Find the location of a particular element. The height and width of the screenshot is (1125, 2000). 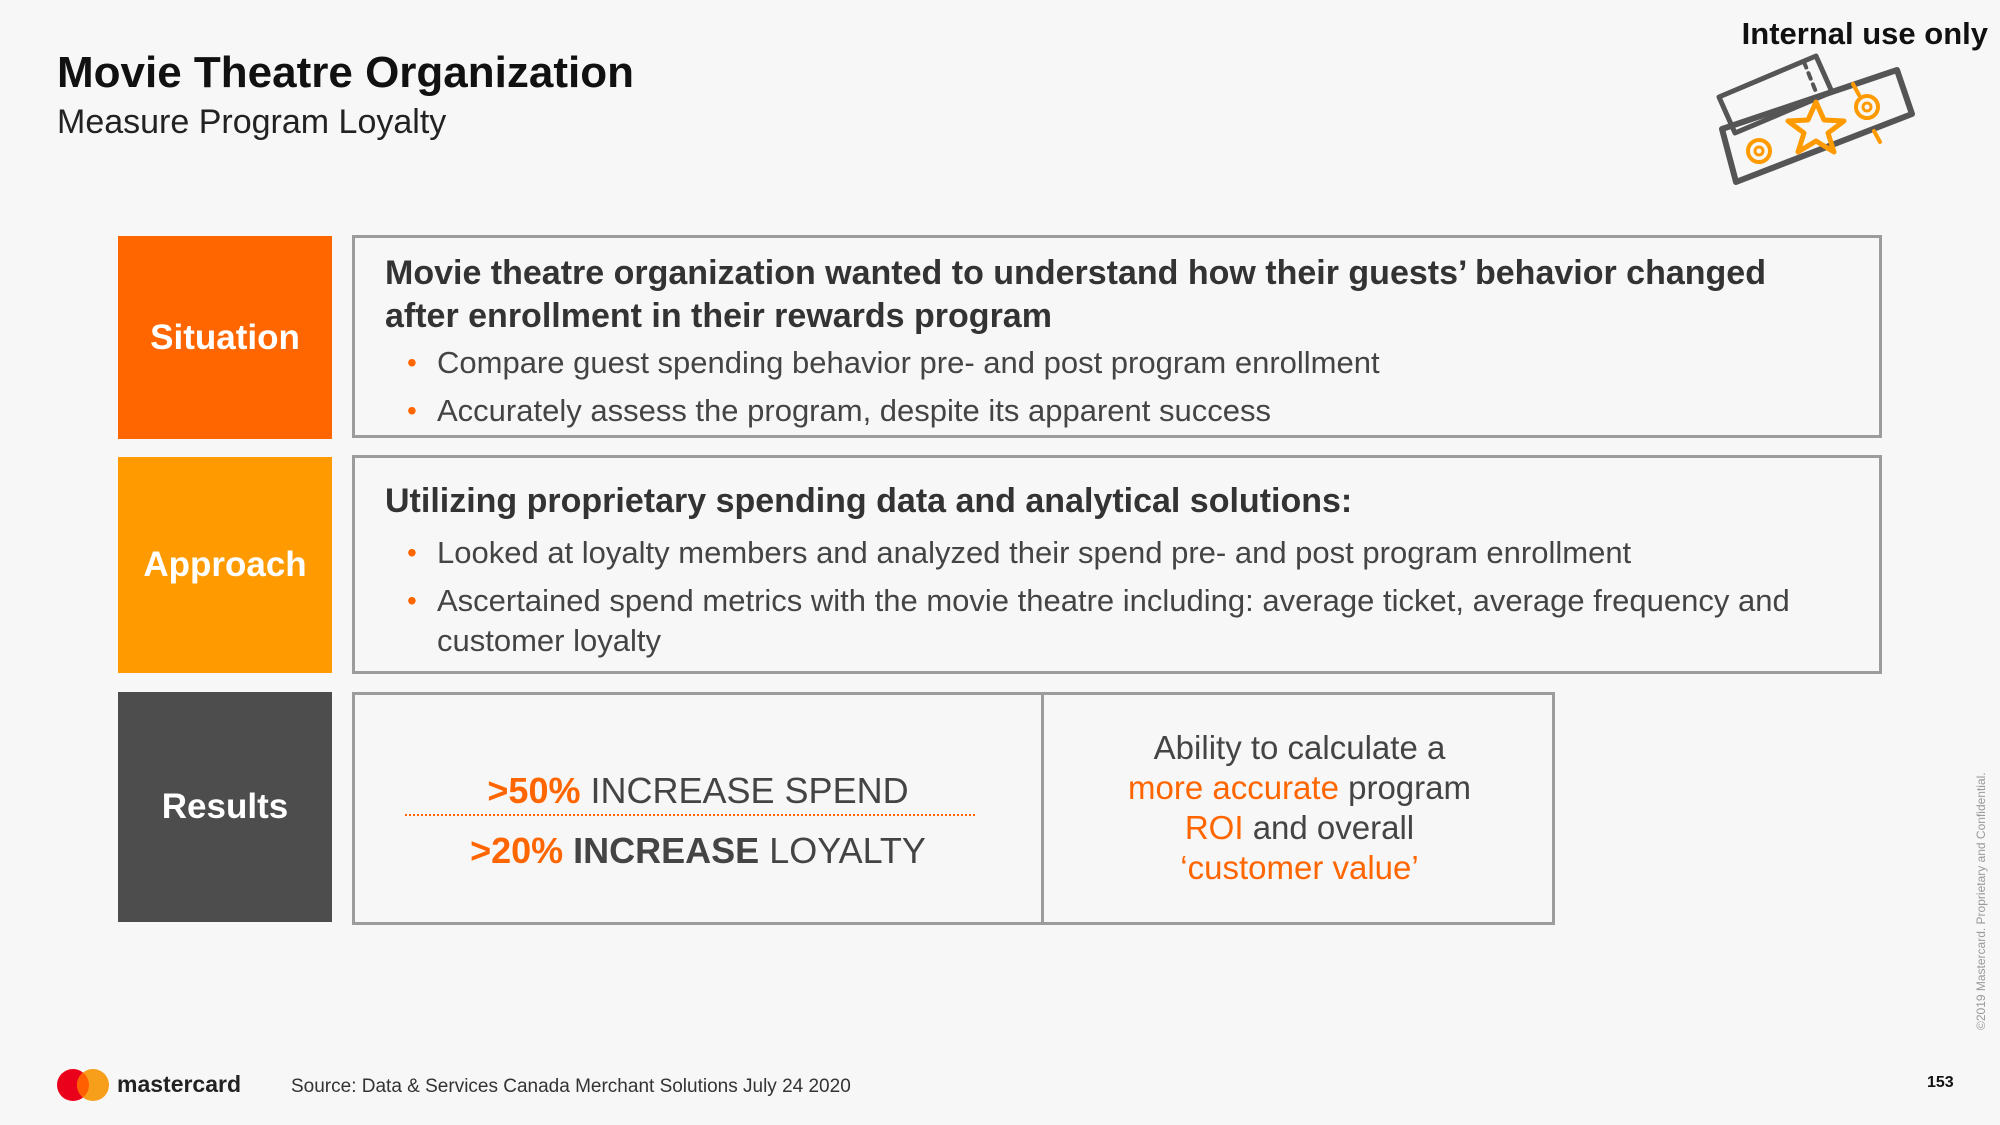

page-title: Movie Theatre Organization is located at coordinates (345, 72).